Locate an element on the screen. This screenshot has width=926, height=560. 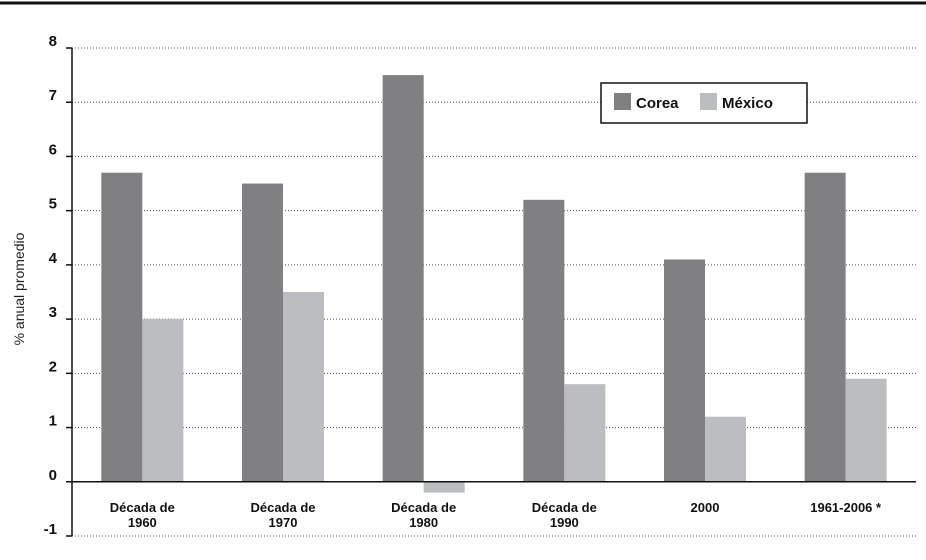
x-category-label-line: 1970 is located at coordinates (283, 522).